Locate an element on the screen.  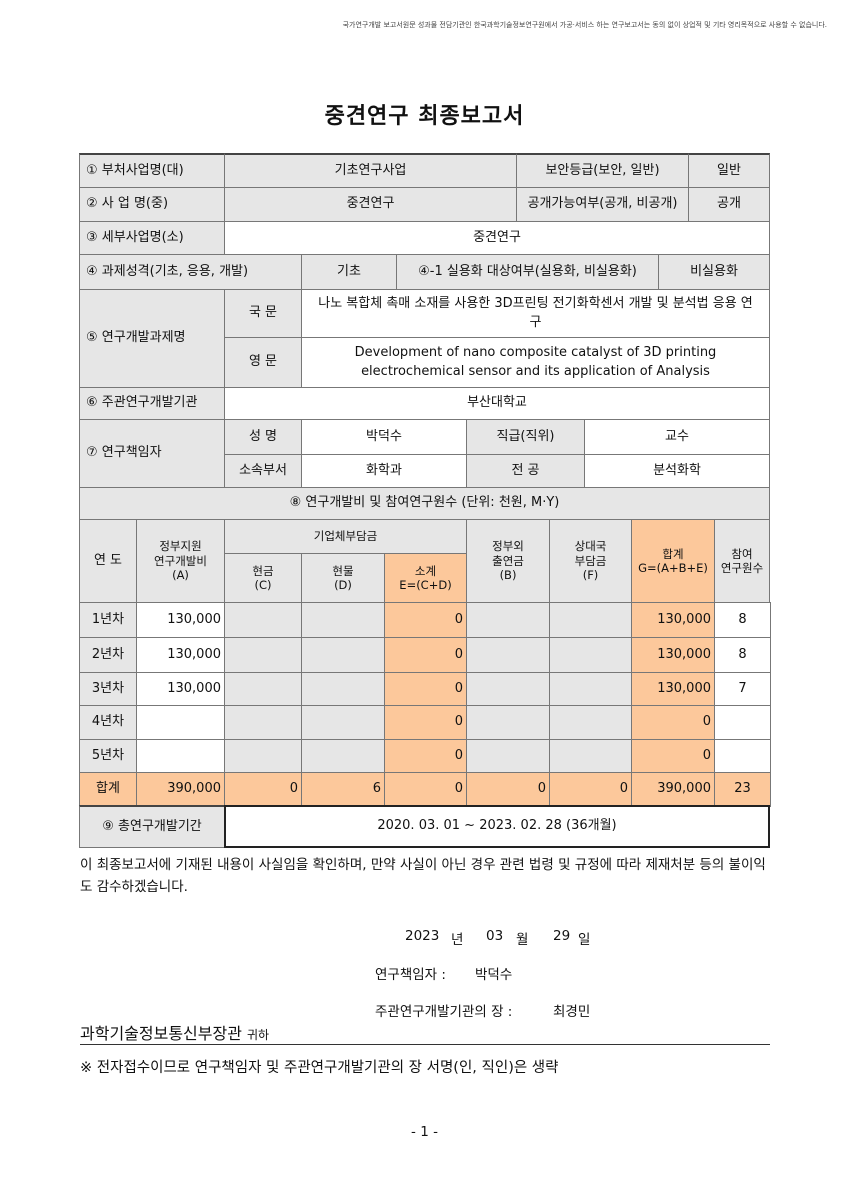
value-commercialization: 비실용화 is located at coordinates (714, 272).